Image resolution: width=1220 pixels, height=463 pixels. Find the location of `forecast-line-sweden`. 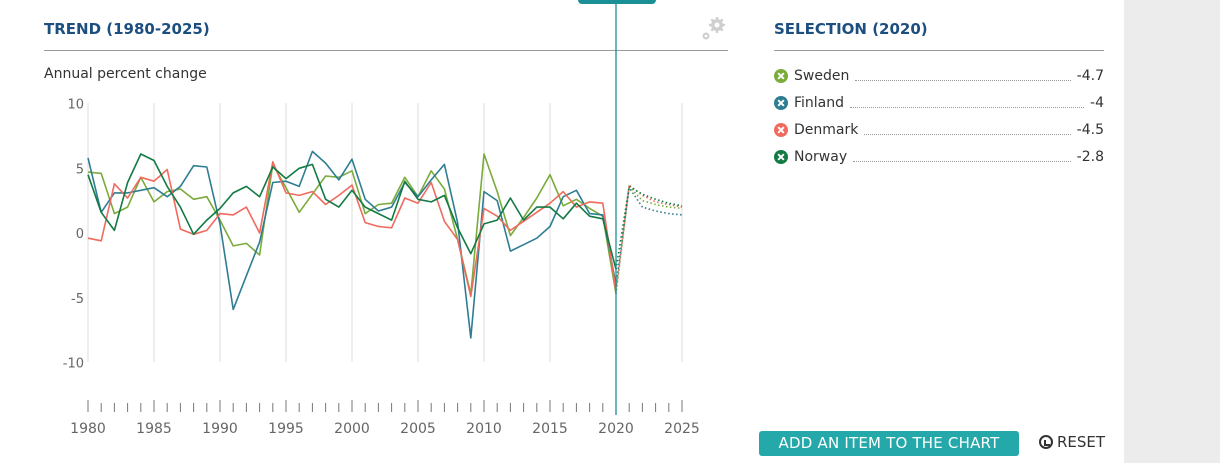

forecast-line-sweden is located at coordinates (649, 239).